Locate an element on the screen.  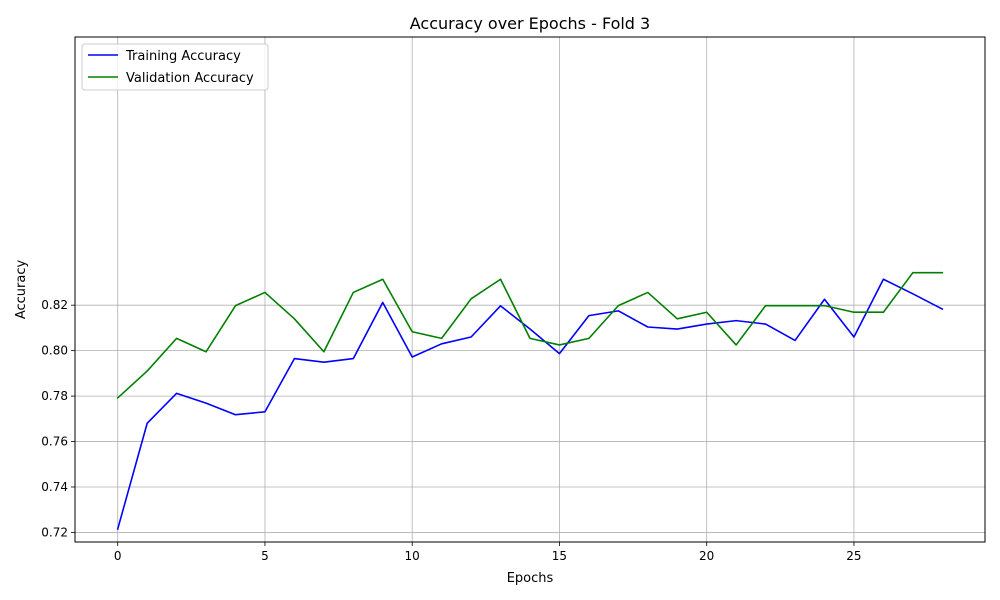
legend-label-validation: Validation Accuracy is located at coordinates (190, 78).